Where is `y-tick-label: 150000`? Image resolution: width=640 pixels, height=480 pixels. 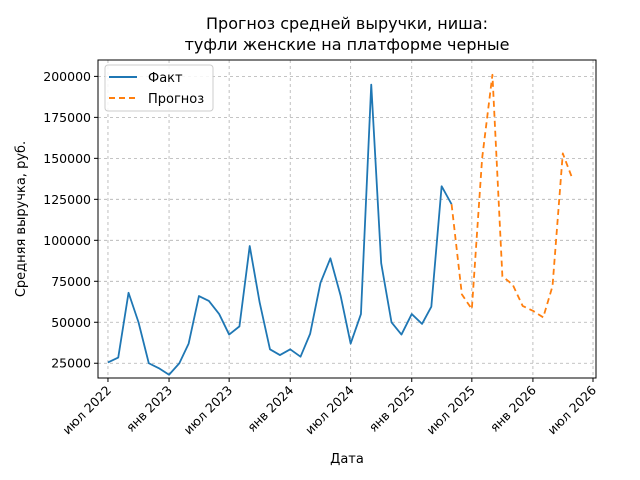 y-tick-label: 150000 is located at coordinates (67, 158).